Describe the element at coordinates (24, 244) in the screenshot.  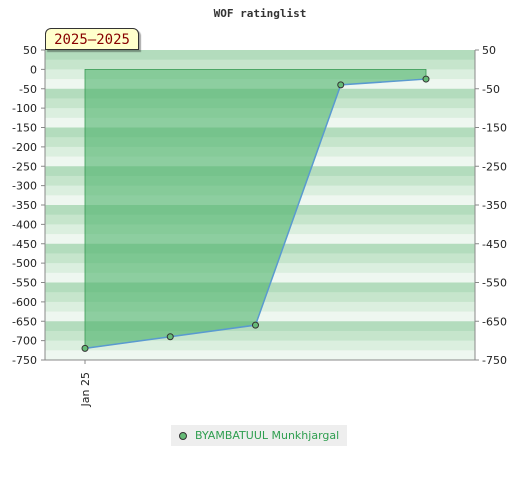
I see `y-tick-label-left: -450` at that location.